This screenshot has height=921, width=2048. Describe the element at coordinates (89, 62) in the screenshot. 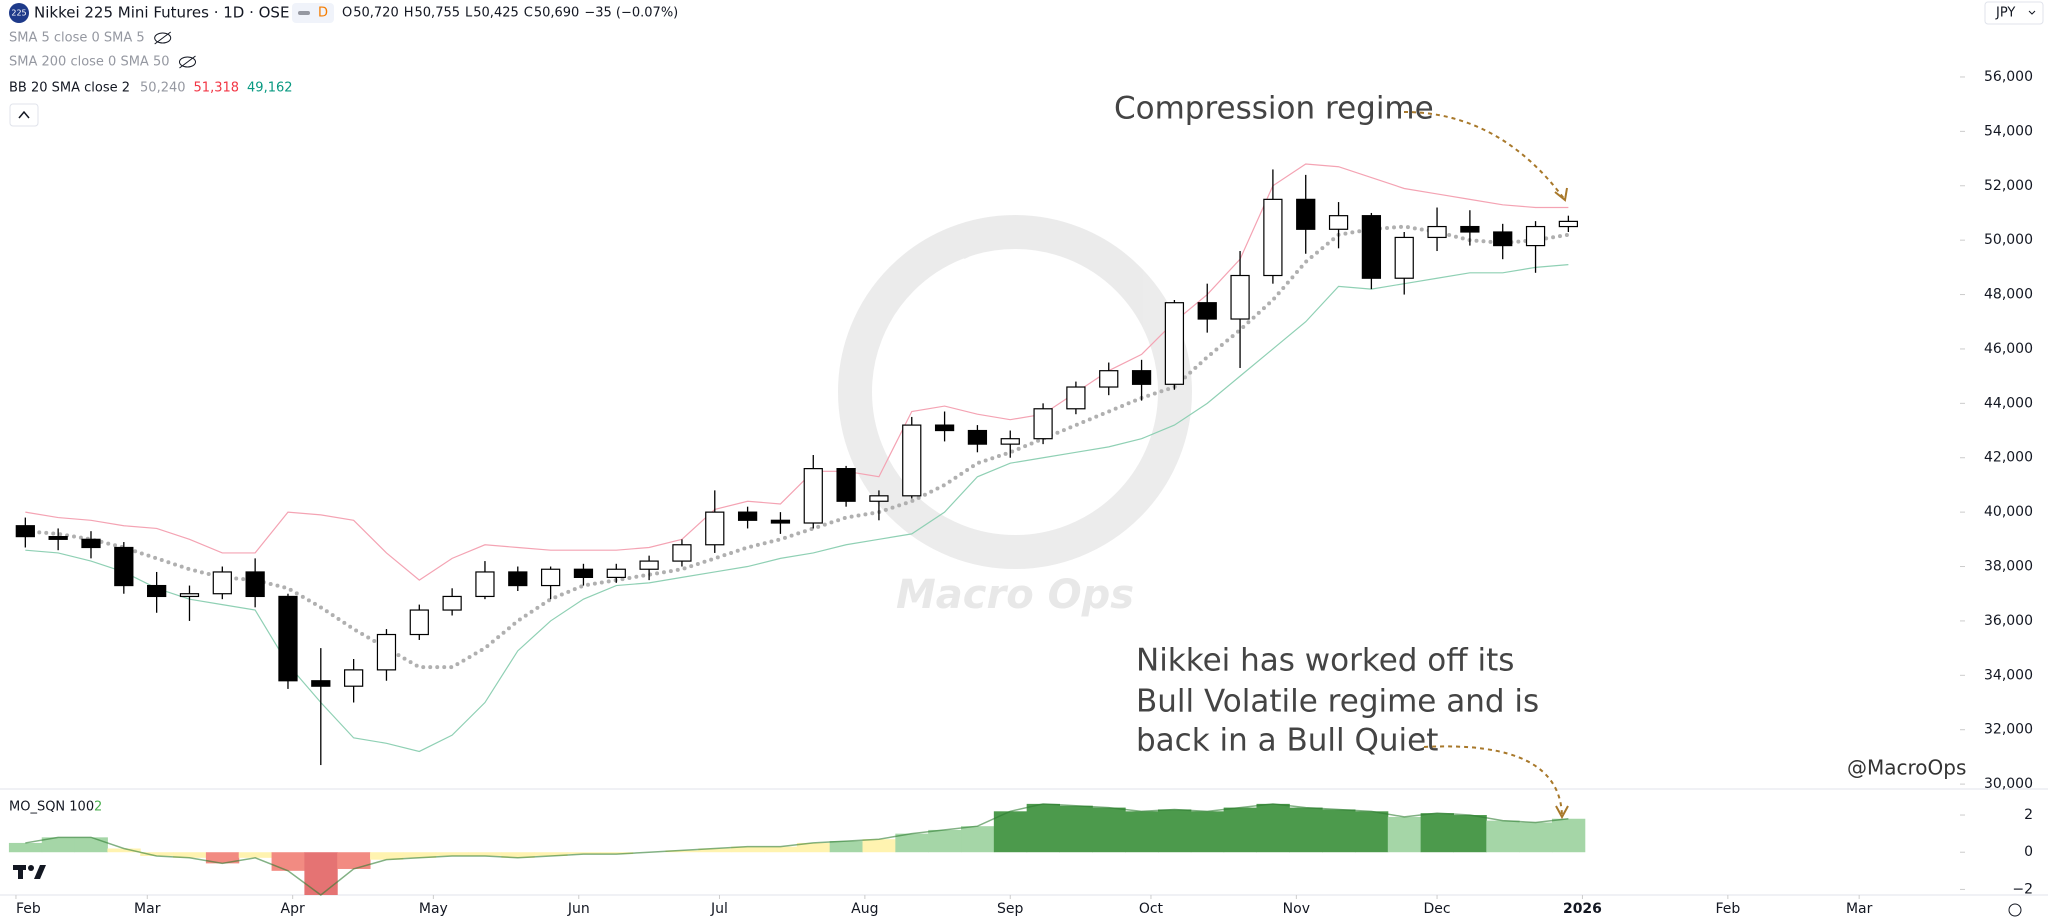

I see `indicator-name: SMA 200 close 0 SMA 50` at that location.